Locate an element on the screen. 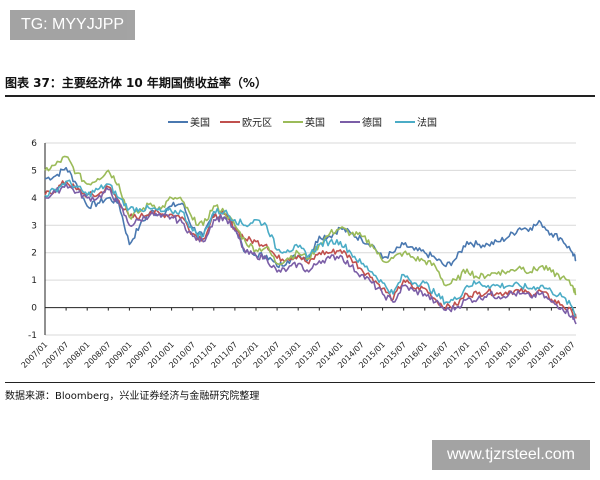 This screenshot has height=480, width=600. y-tick-label: 1 is located at coordinates (34, 281).